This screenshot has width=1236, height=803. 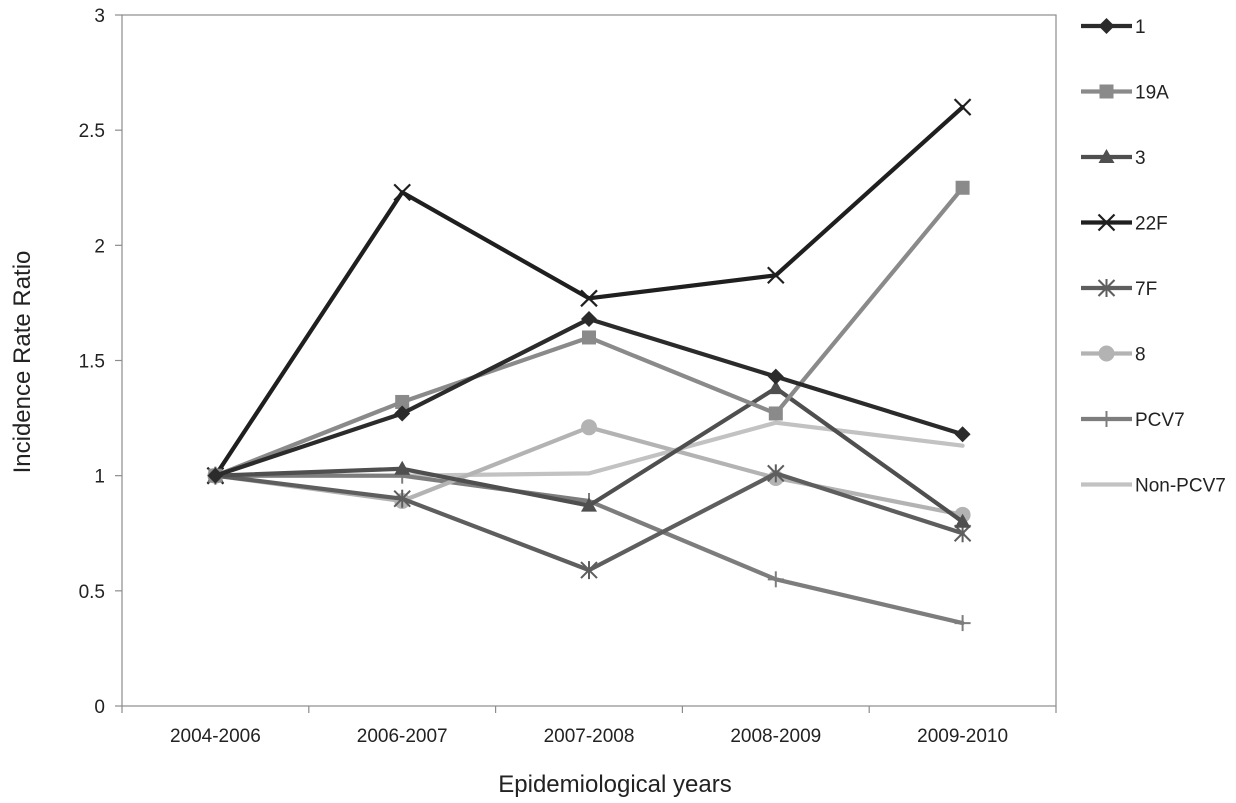 I want to click on legend-item-non-pcv7: Non-PCV7, so click(x=1153, y=486).